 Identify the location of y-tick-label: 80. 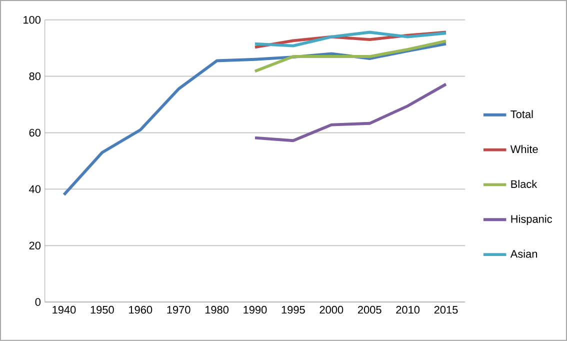
(35, 76).